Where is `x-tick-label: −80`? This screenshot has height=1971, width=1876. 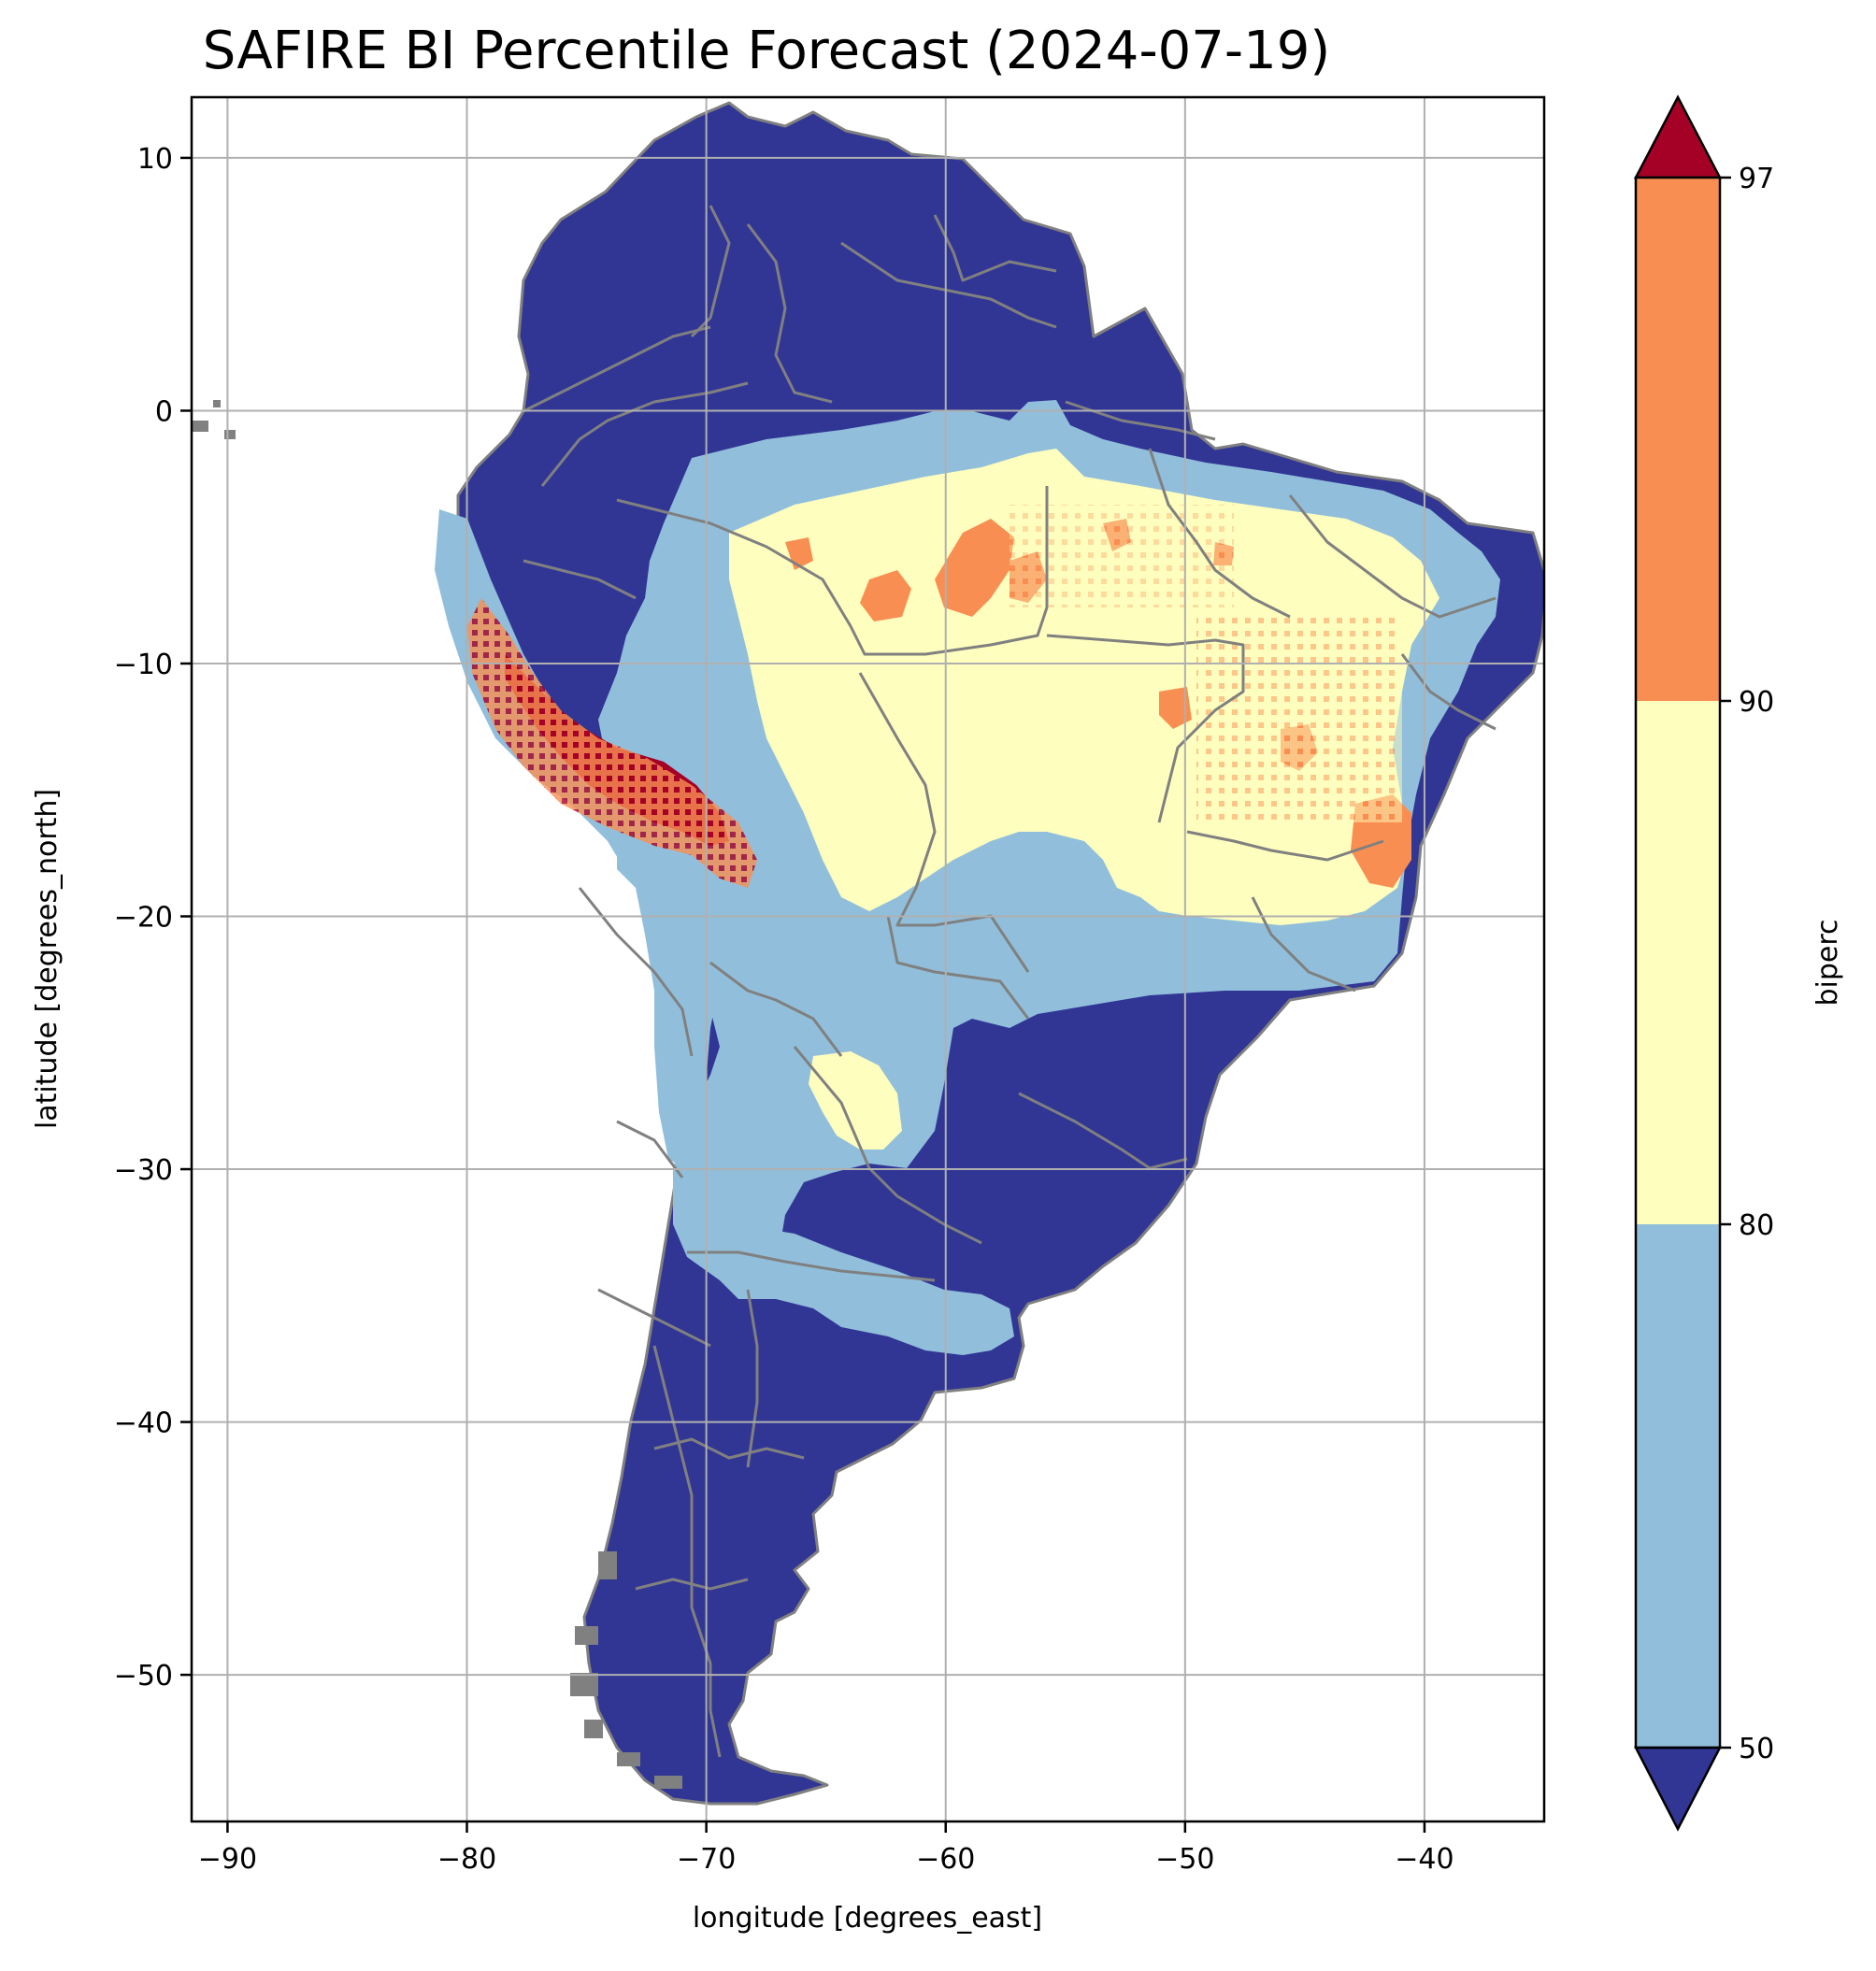 x-tick-label: −80 is located at coordinates (467, 1859).